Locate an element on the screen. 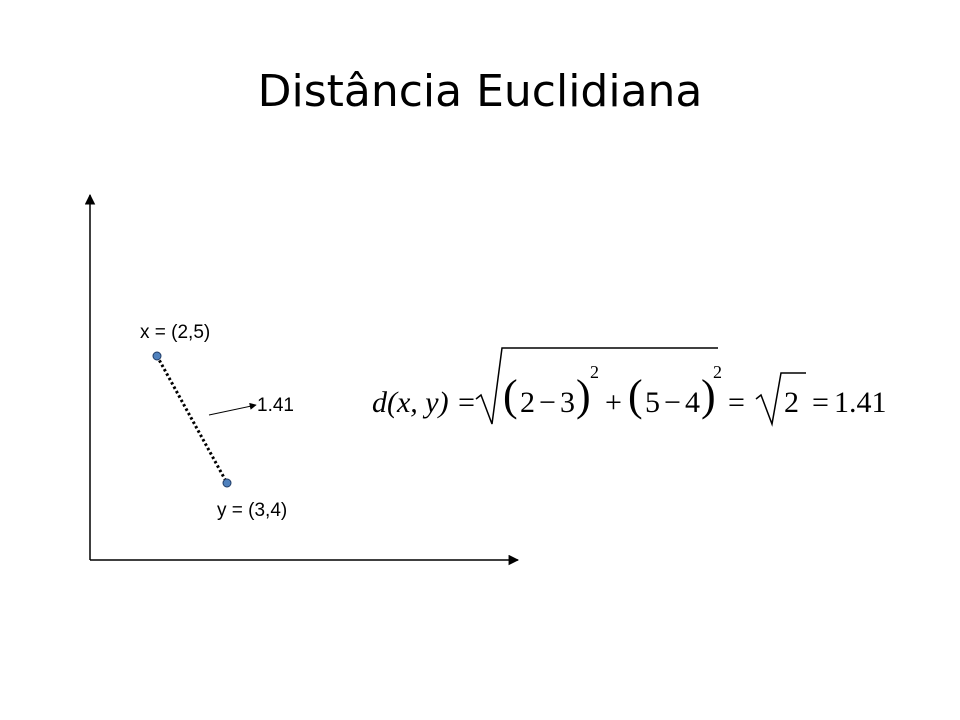  formula-term2-exponent: 2 is located at coordinates (717, 372).